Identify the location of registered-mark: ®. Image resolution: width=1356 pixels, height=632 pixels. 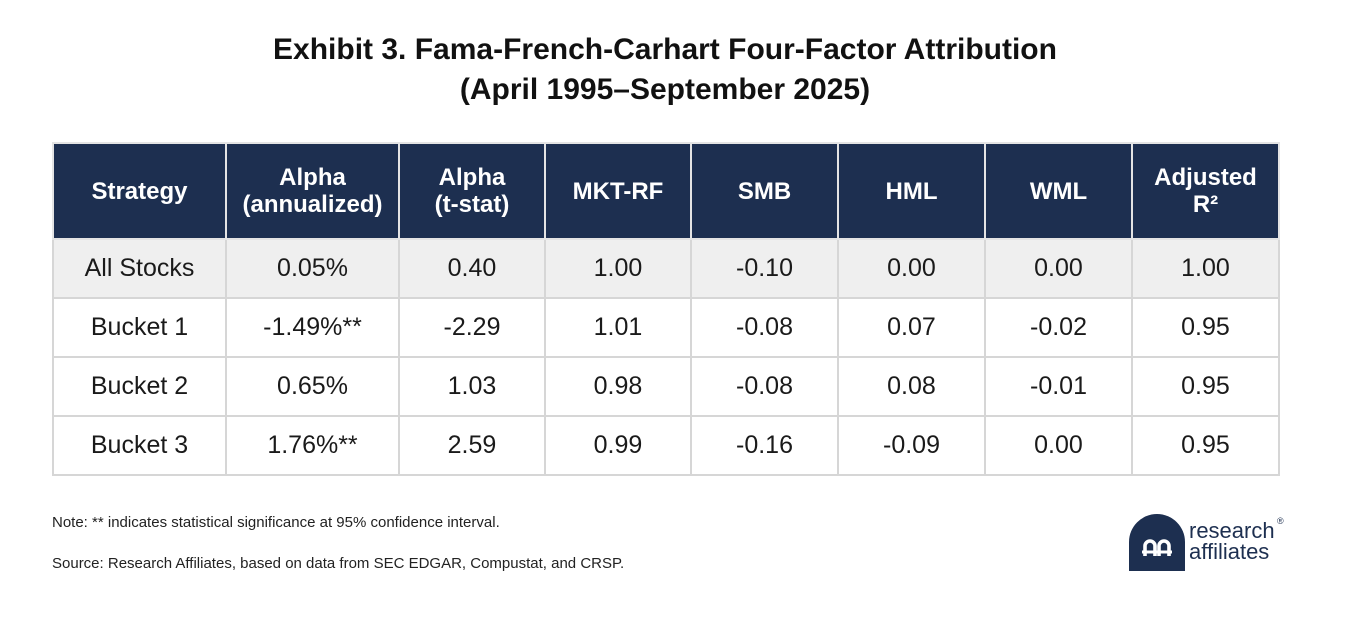
(1280, 521).